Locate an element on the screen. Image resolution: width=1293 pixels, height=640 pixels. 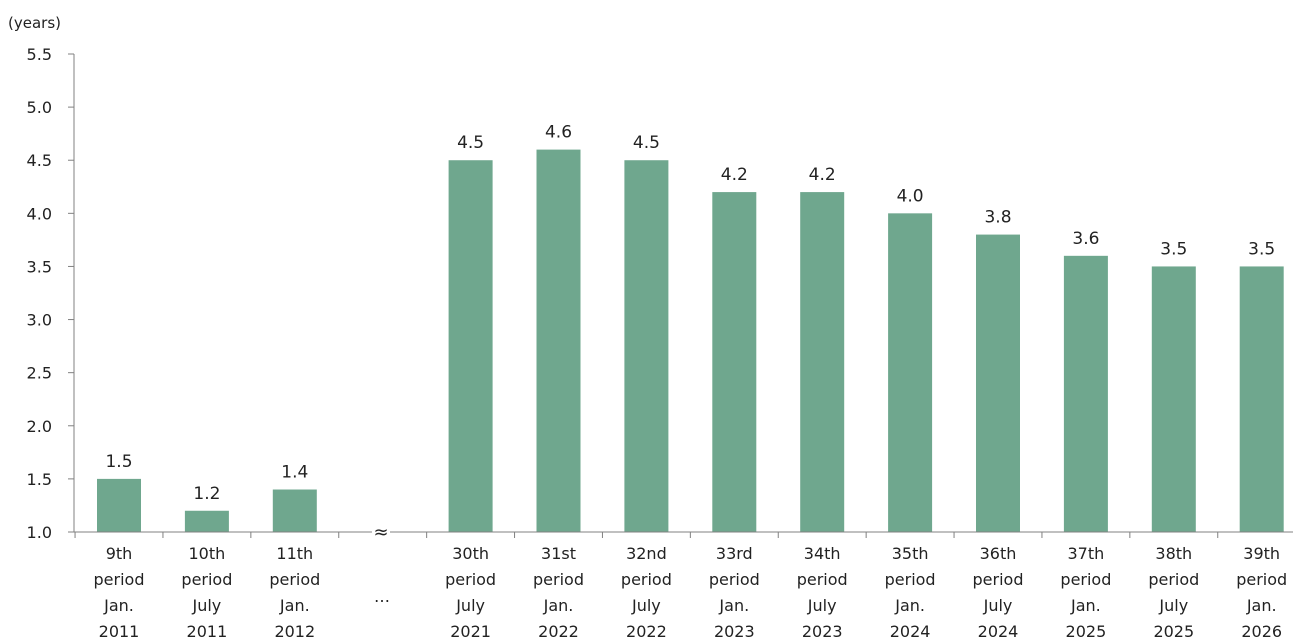
x-tick-label: 9th period Jan. 2011 is located at coordinates (119, 592).